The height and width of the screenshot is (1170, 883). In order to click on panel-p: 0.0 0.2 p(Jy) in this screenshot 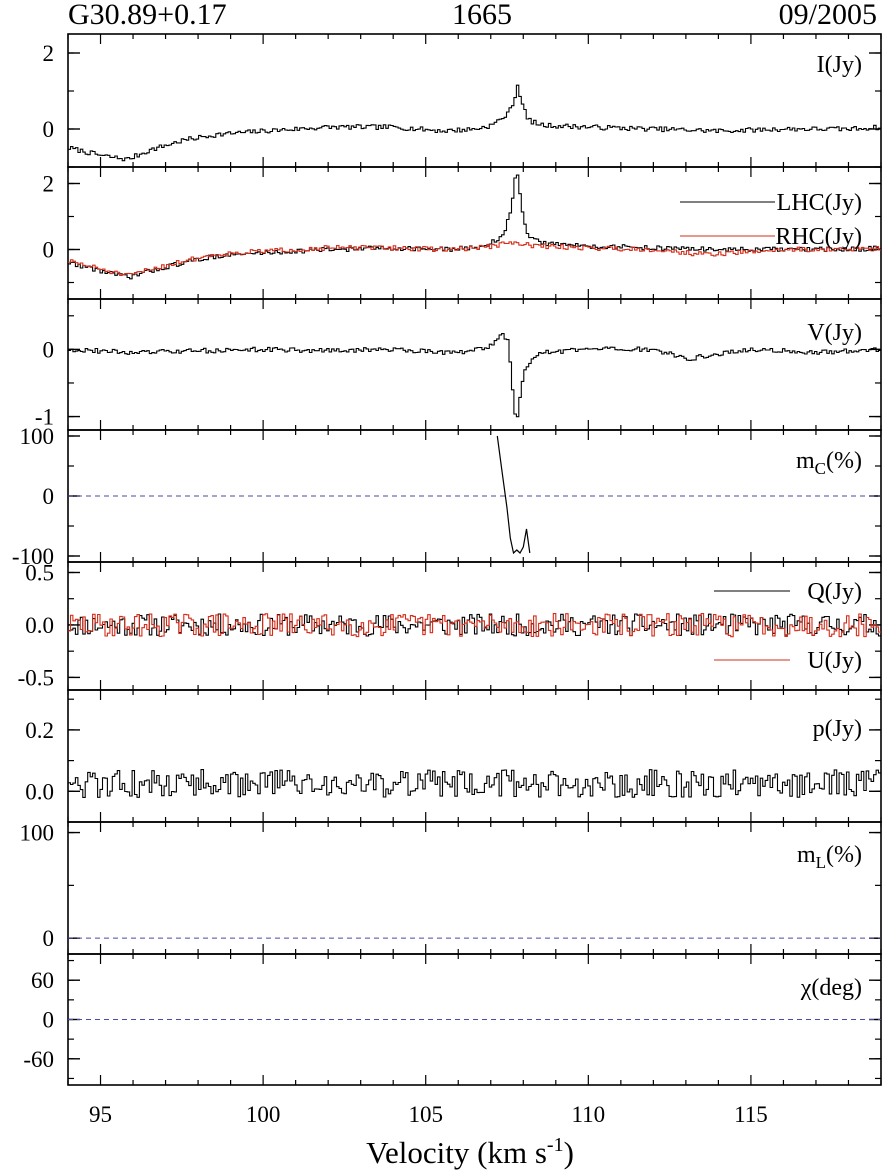, I will do `click(453, 756)`.